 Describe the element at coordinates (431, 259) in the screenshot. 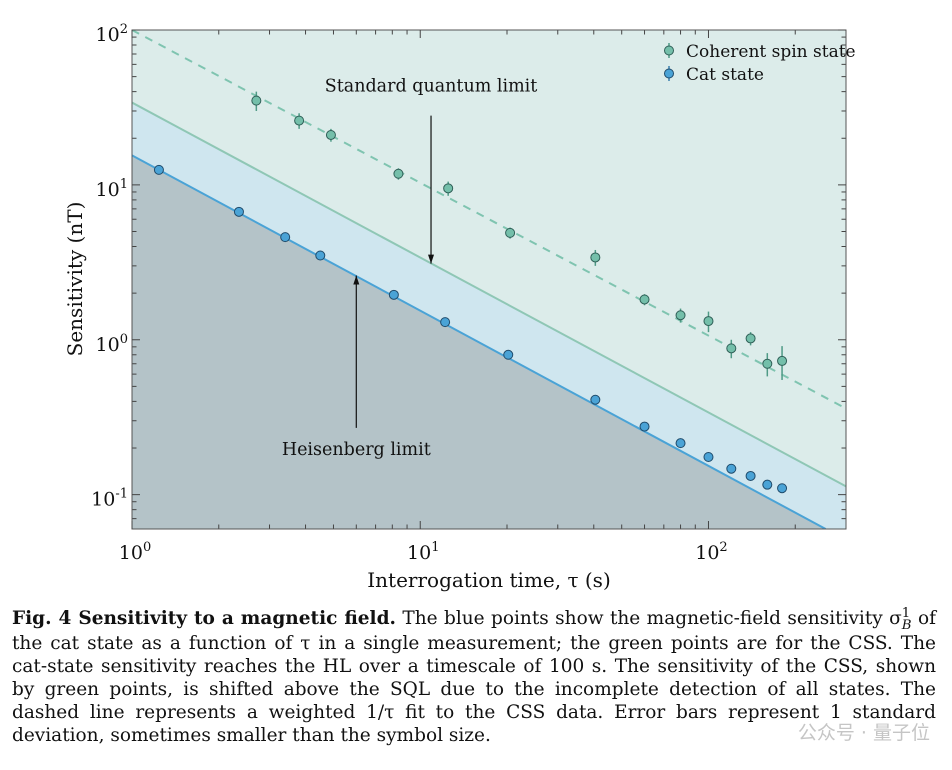

I see `sql-arrow-head` at that location.